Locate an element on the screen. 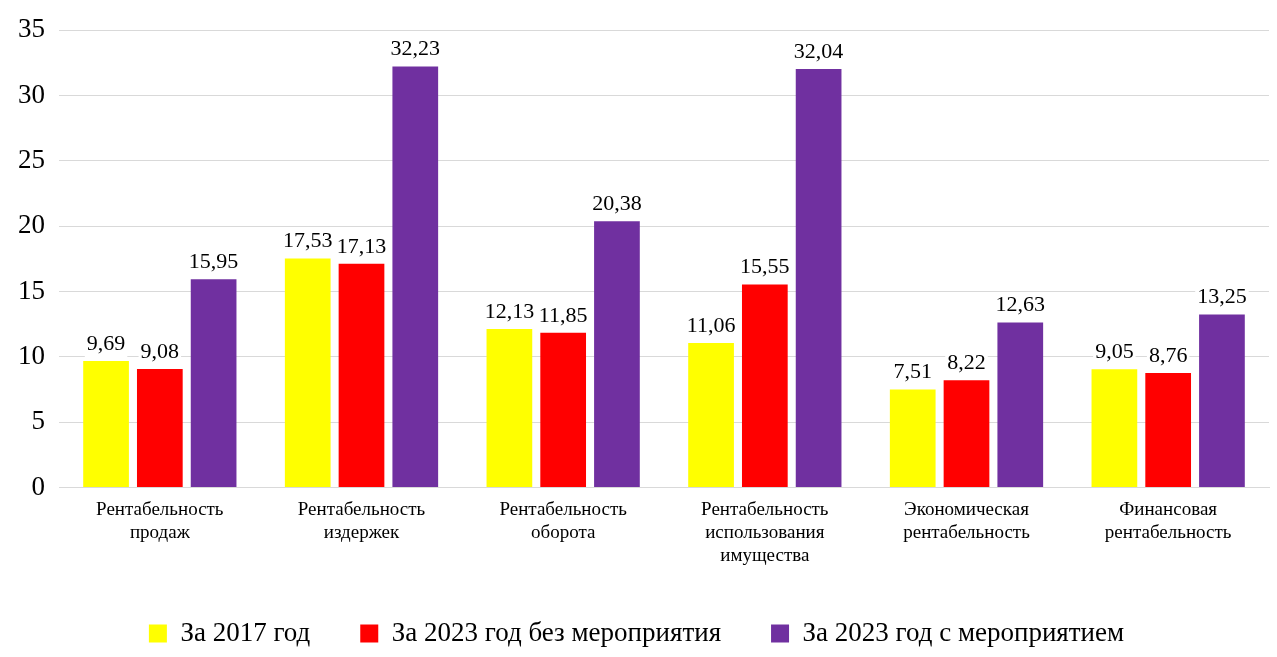 Image resolution: width=1277 pixels, height=657 pixels. data-label: 9,05 is located at coordinates (1114, 351).